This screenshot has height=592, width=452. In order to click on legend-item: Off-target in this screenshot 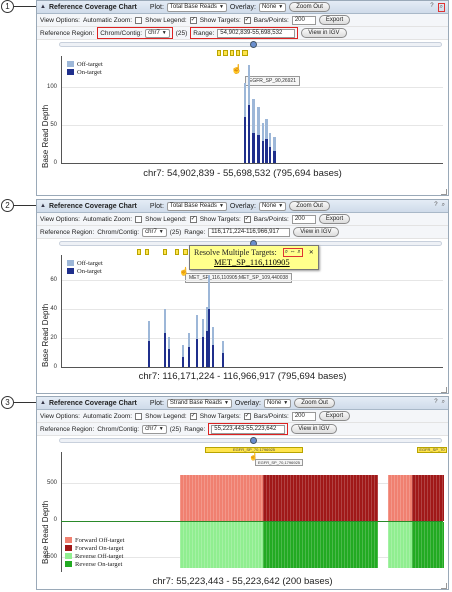, I will do `click(85, 64)`.